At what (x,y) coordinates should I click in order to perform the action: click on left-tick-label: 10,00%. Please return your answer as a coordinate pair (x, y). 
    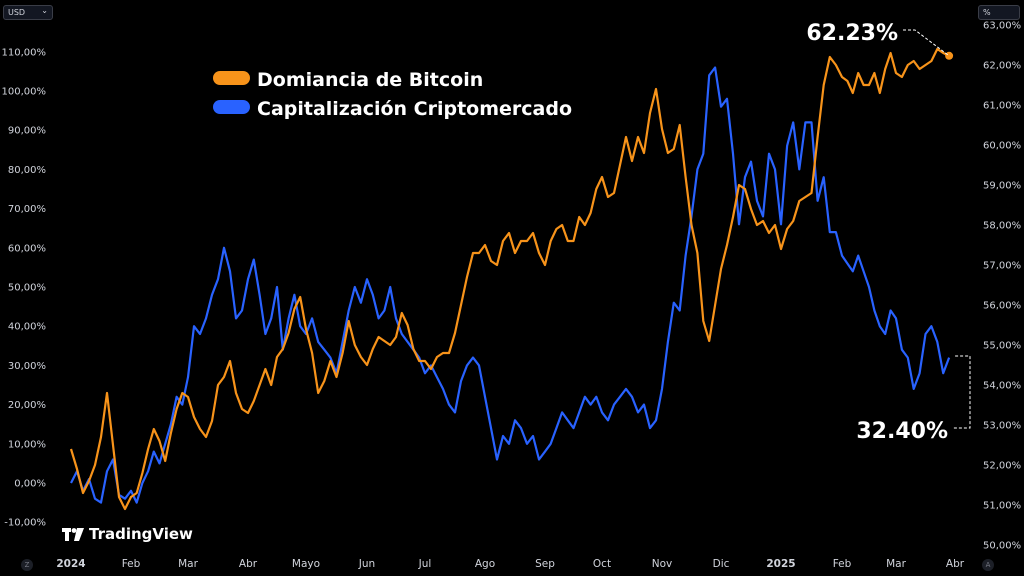
    Looking at the image, I should click on (27, 444).